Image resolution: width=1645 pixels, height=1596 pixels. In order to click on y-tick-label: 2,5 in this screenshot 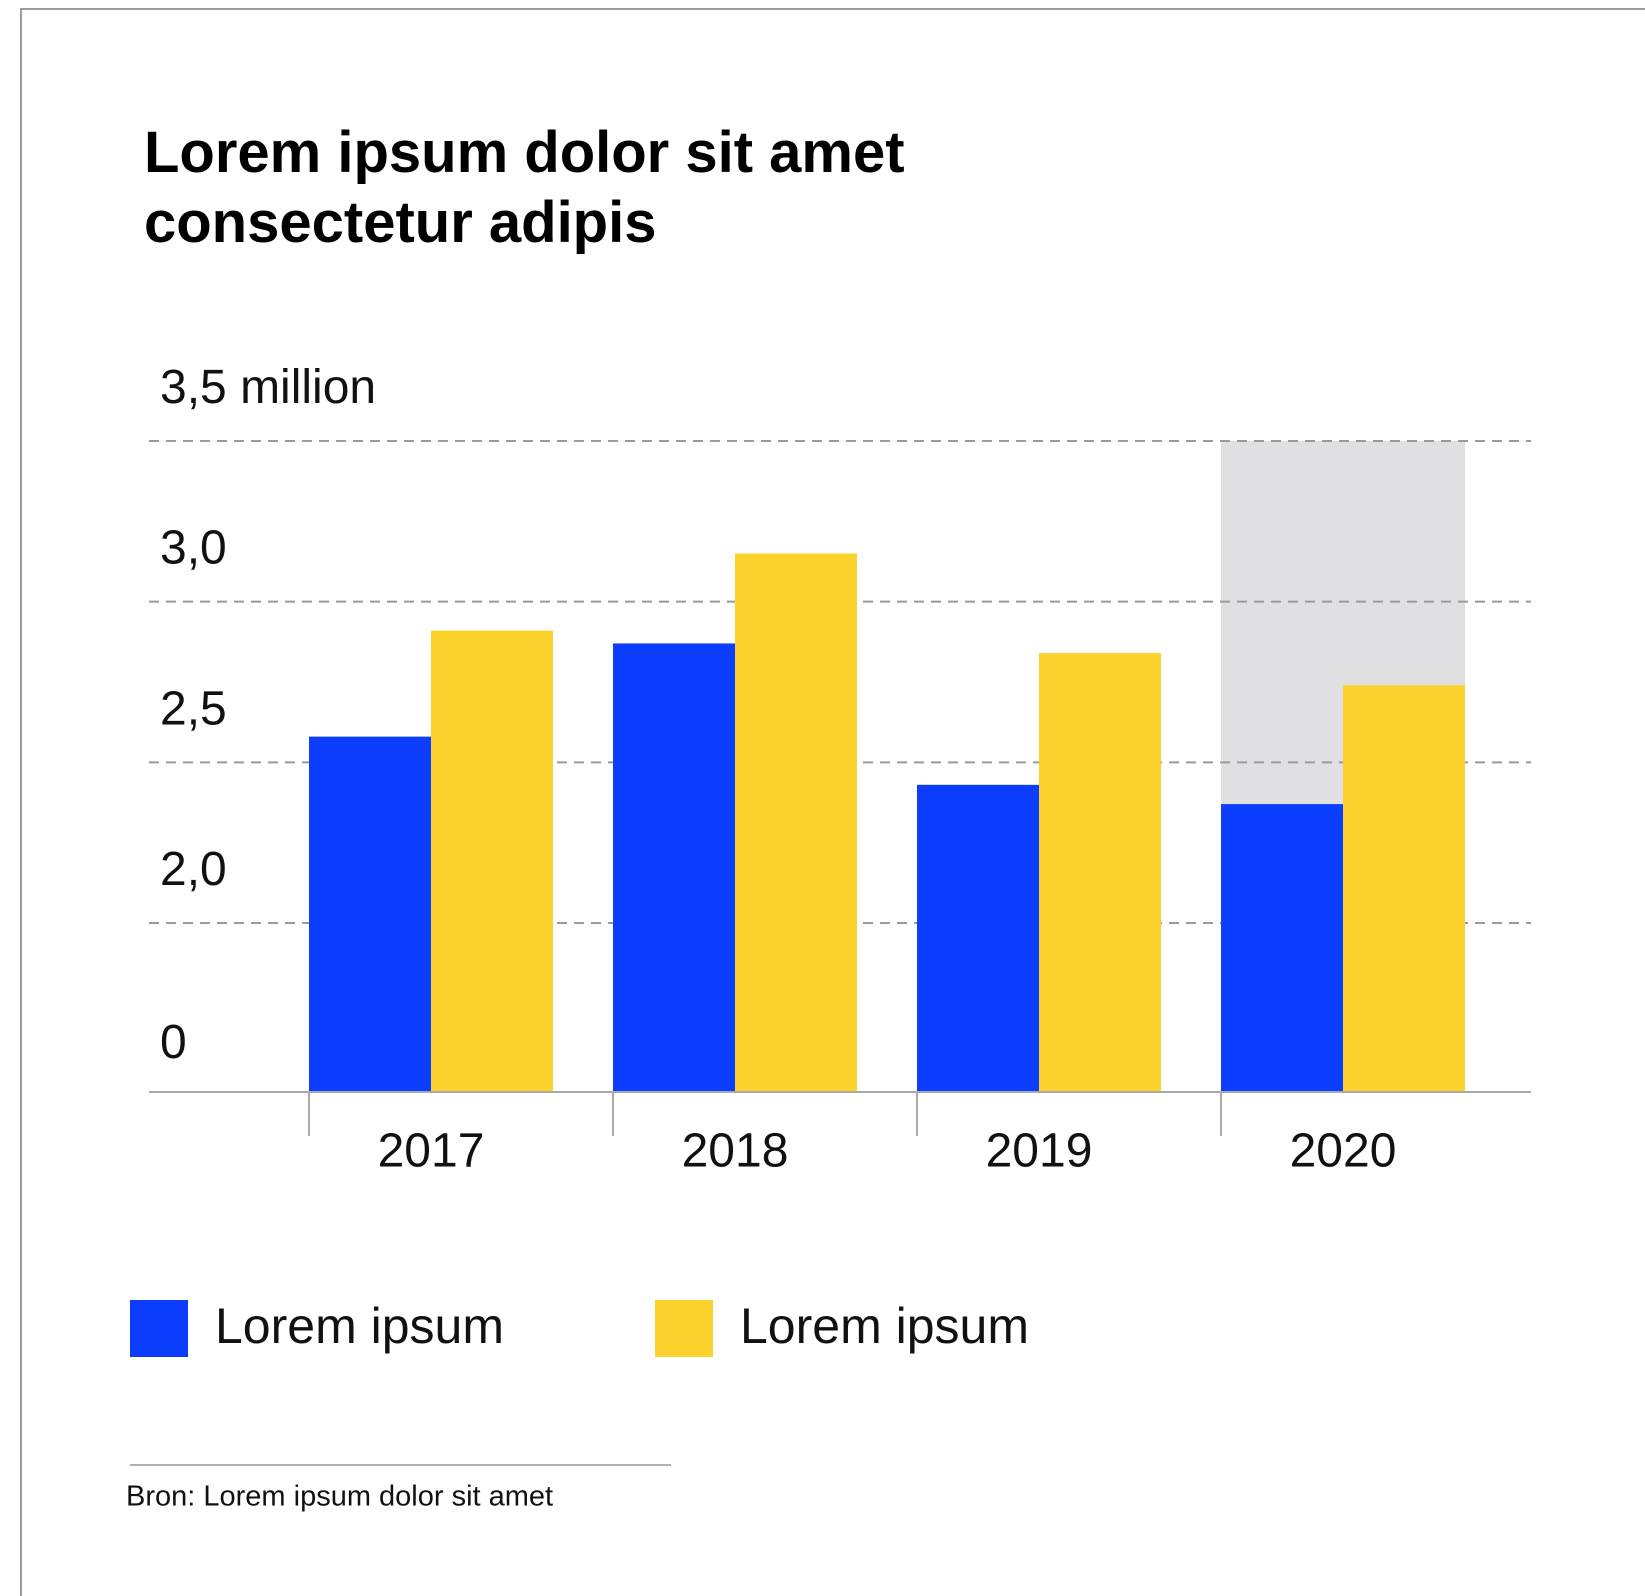, I will do `click(193, 708)`.